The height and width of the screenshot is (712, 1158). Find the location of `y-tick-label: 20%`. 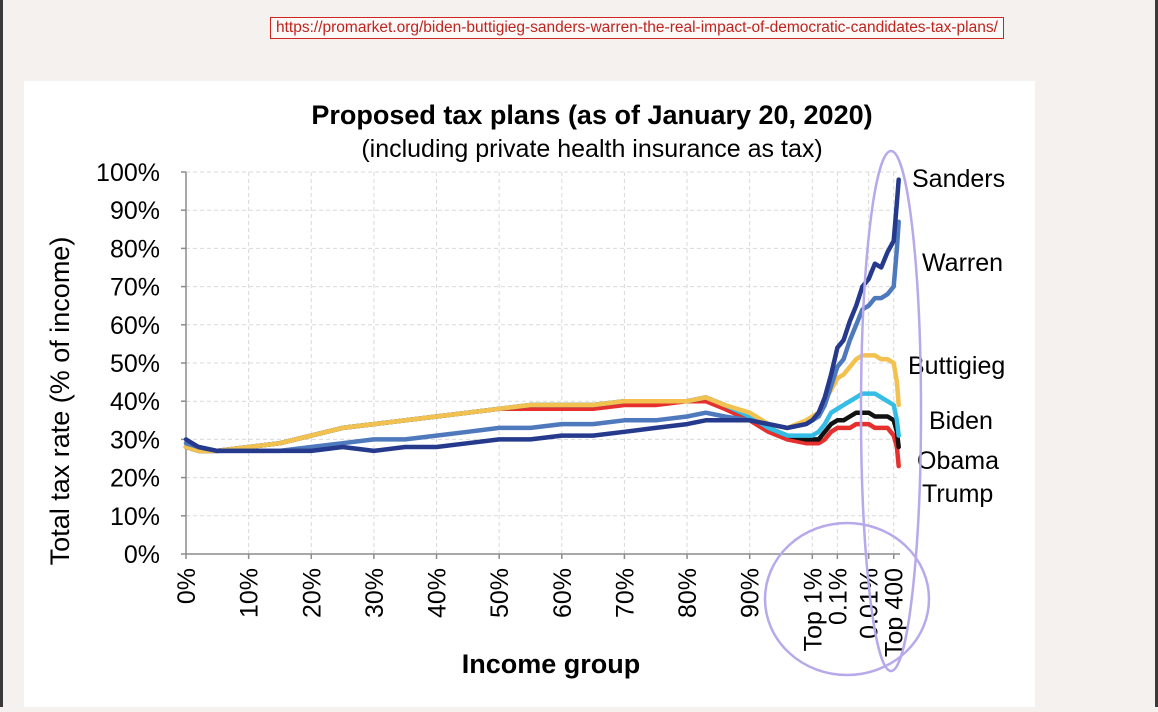

y-tick-label: 20% is located at coordinates (135, 479).